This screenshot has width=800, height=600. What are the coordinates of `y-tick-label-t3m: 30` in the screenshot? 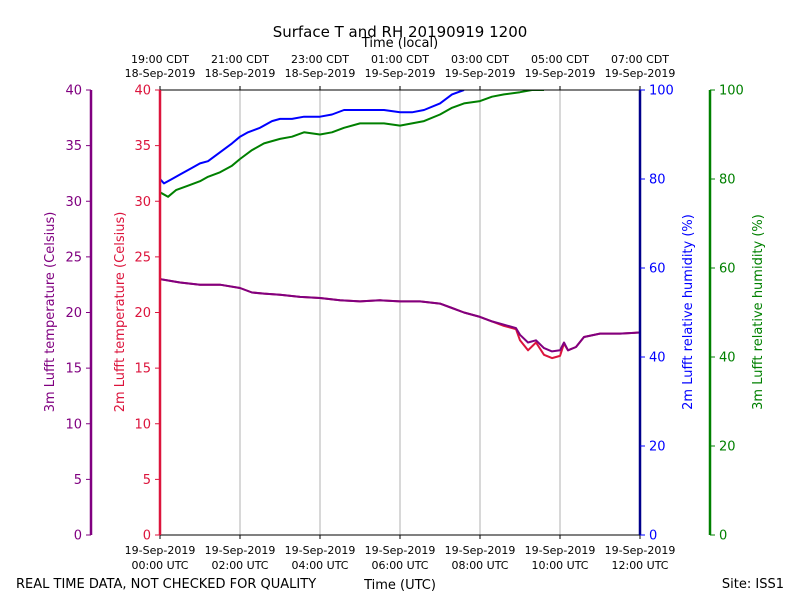 It's located at (73, 202).